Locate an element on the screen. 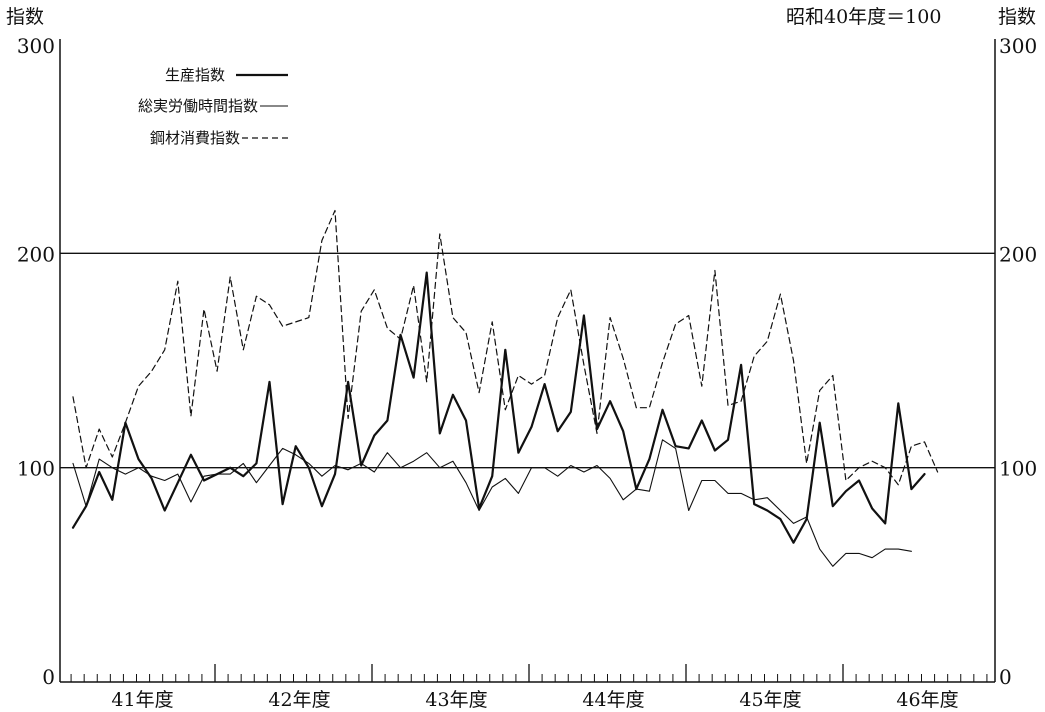 This screenshot has width=1045, height=712. legend-label: 鋼材消費指数 is located at coordinates (195, 138).